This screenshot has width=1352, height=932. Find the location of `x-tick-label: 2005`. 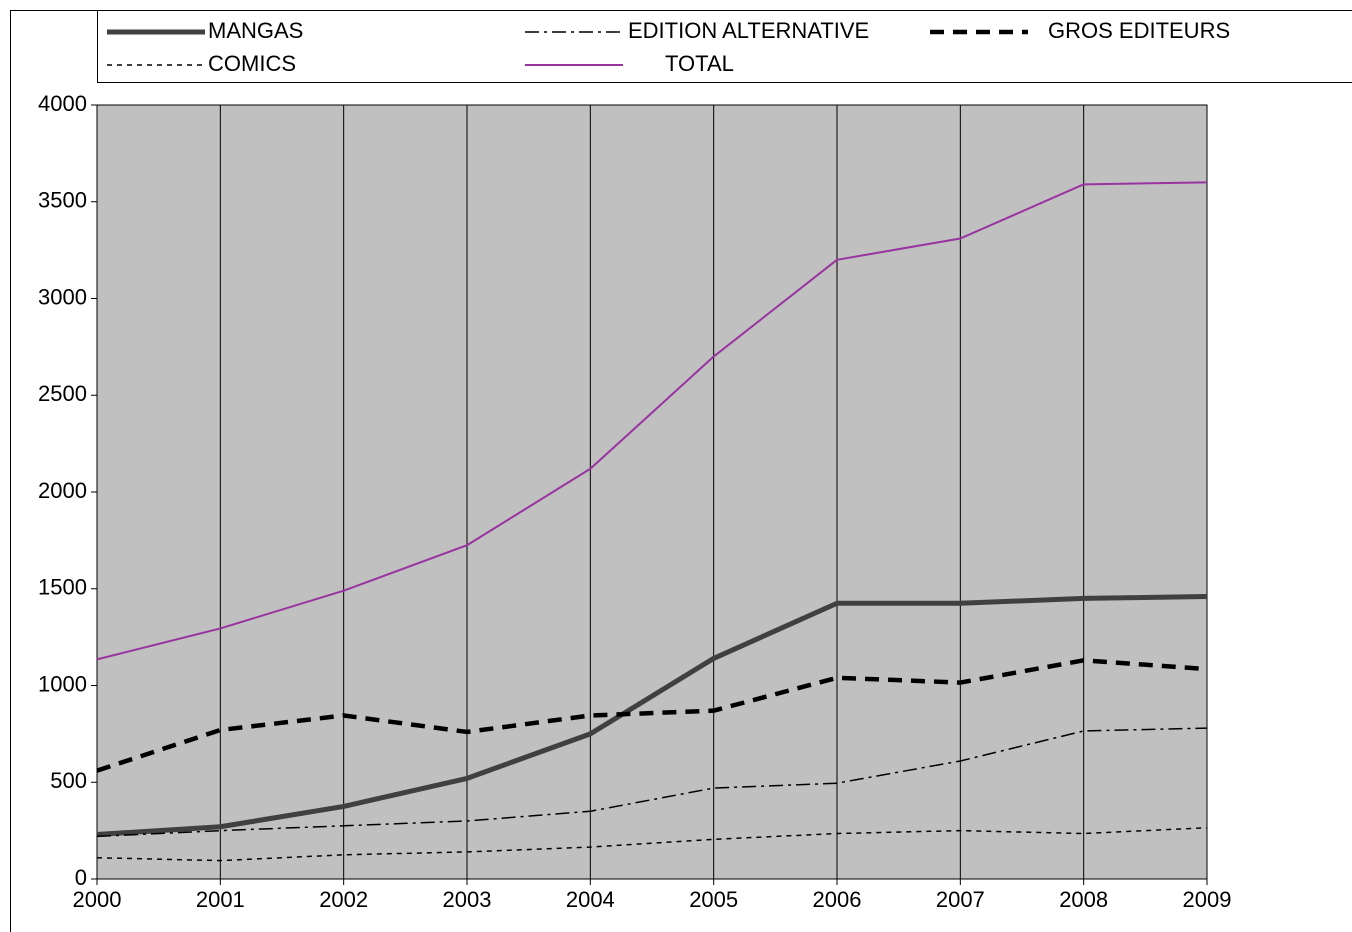

x-tick-label: 2005 is located at coordinates (713, 899).